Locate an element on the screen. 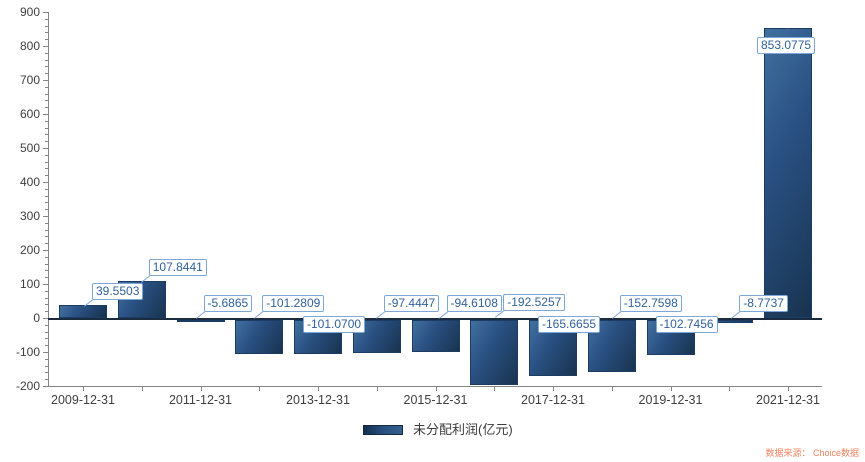  y-tick-label: 900 is located at coordinates (29, 12).